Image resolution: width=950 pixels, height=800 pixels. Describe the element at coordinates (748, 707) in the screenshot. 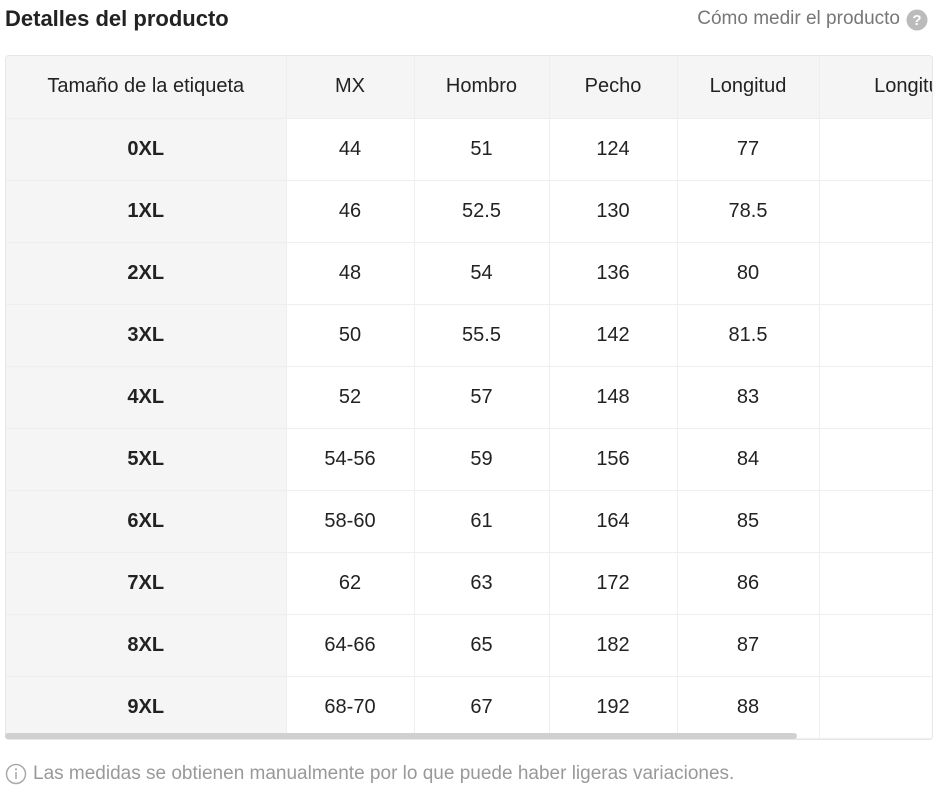

I see `table-cell: 88` at that location.